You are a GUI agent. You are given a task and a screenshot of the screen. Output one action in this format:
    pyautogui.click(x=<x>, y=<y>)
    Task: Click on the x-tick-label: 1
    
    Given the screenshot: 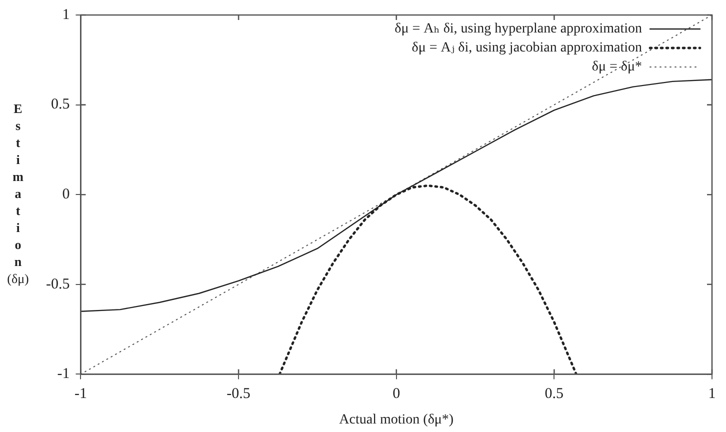 What is the action you would take?
    pyautogui.click(x=712, y=394)
    